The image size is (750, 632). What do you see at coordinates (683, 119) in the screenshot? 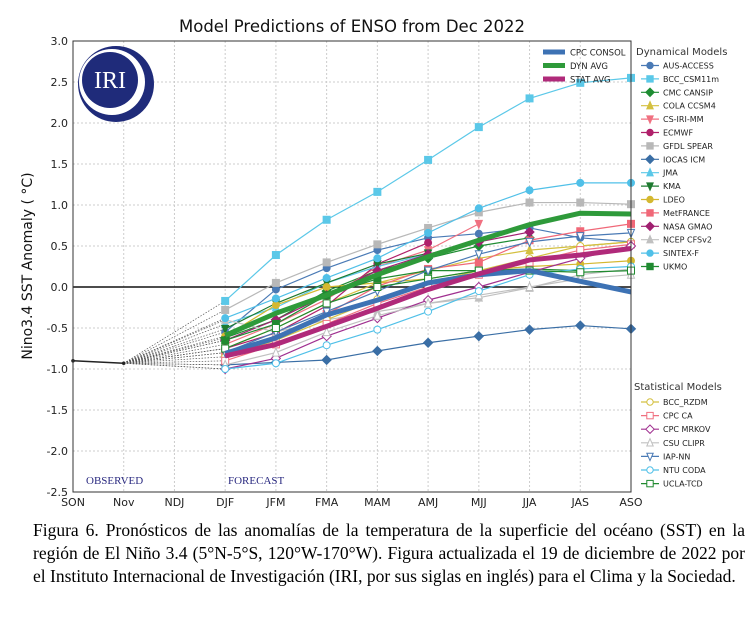
I see `legend-label: CS-IRI-MM` at bounding box center [683, 119].